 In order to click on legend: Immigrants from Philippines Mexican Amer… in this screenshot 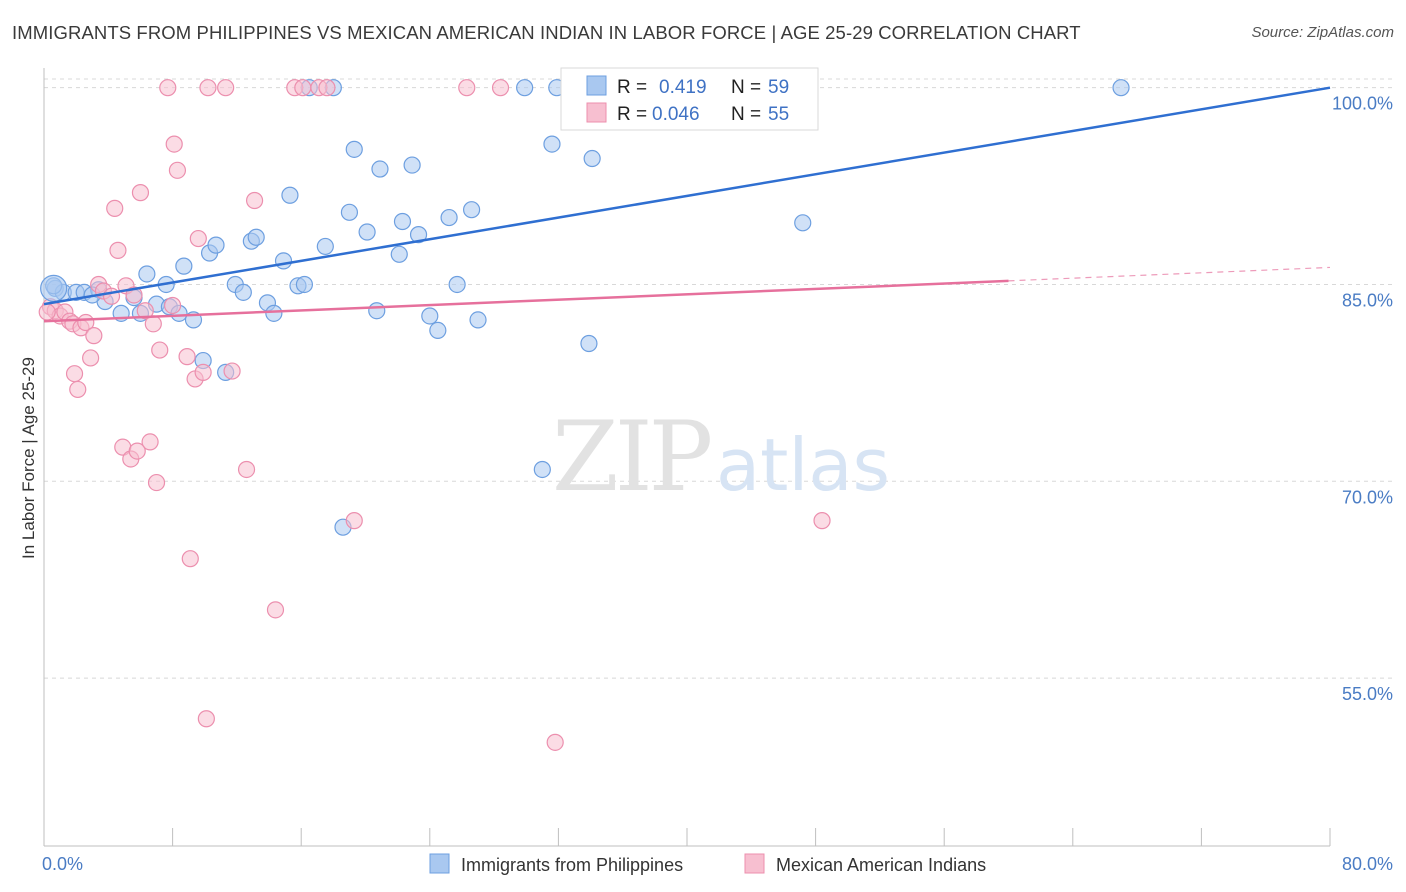, I will do `click(707, 864)`.